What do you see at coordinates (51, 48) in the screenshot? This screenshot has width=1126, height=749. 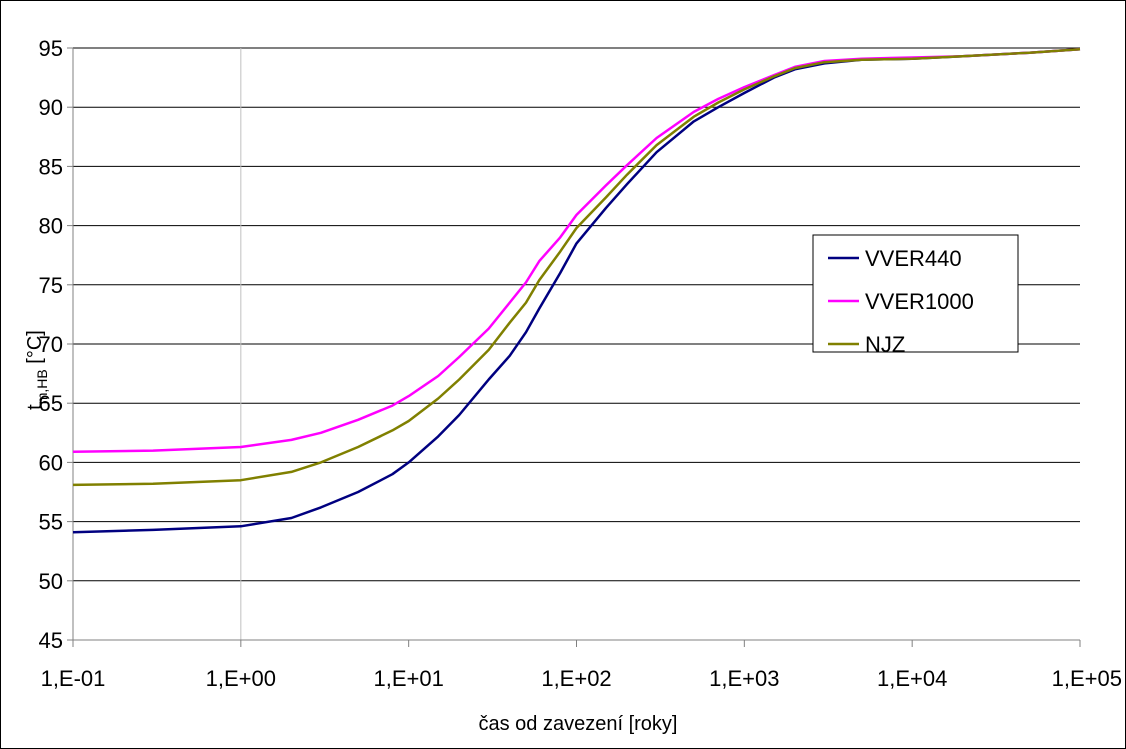 I see `y-tick-label-10: 95` at bounding box center [51, 48].